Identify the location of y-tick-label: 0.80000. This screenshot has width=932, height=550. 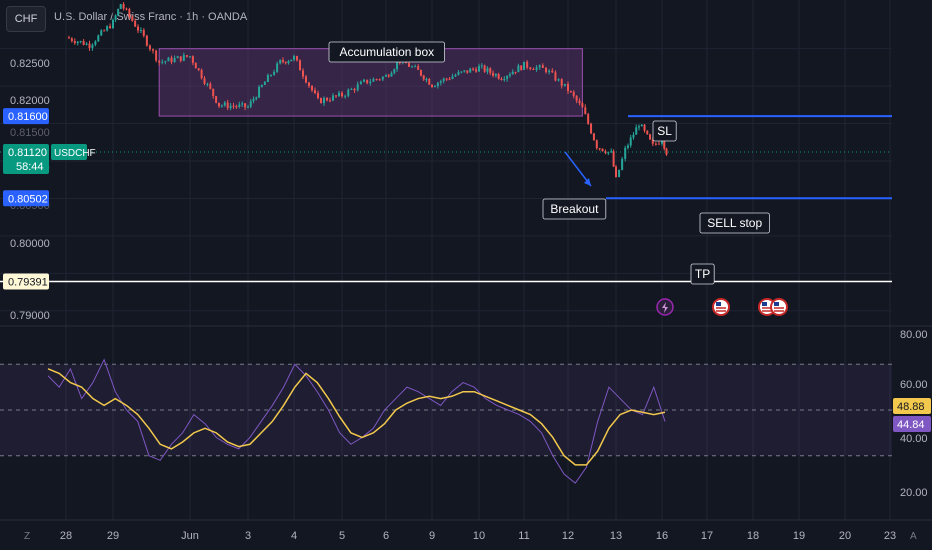
(30, 244).